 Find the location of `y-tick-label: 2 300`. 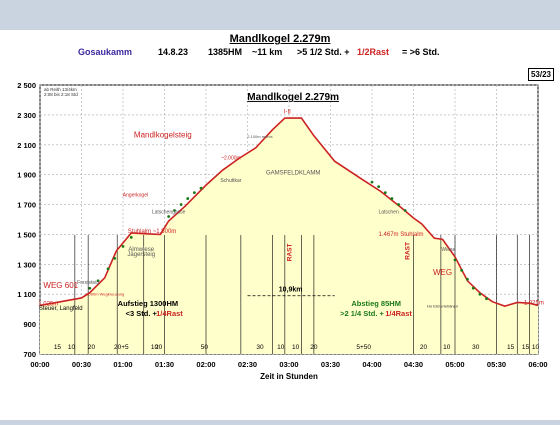

y-tick-label: 2 300 is located at coordinates (26, 115).